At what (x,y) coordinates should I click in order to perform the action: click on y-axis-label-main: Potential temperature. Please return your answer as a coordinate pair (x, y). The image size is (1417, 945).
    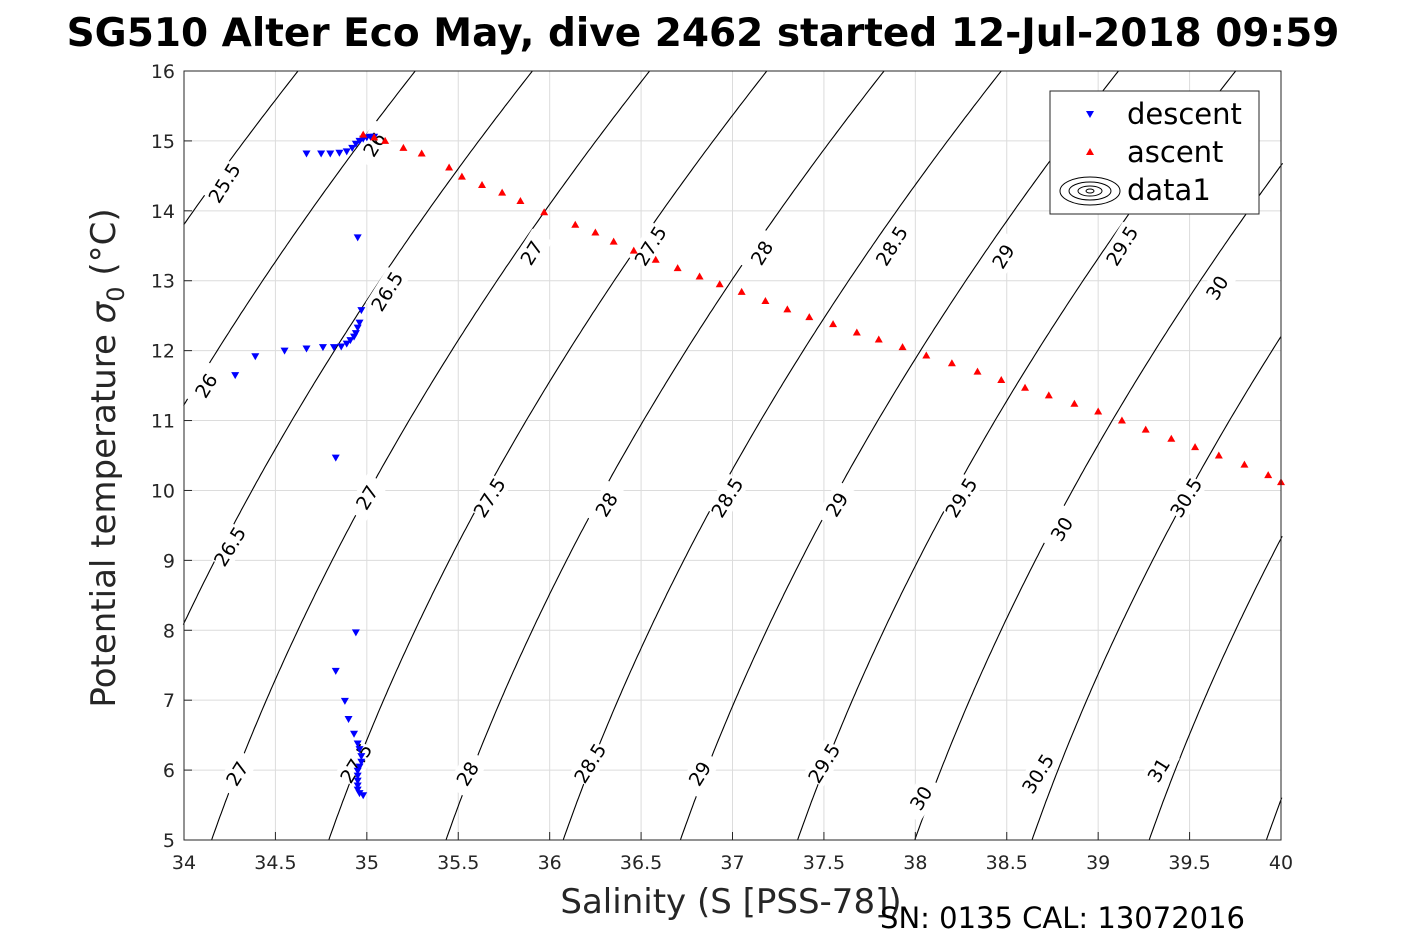
    Looking at the image, I should click on (104, 515).